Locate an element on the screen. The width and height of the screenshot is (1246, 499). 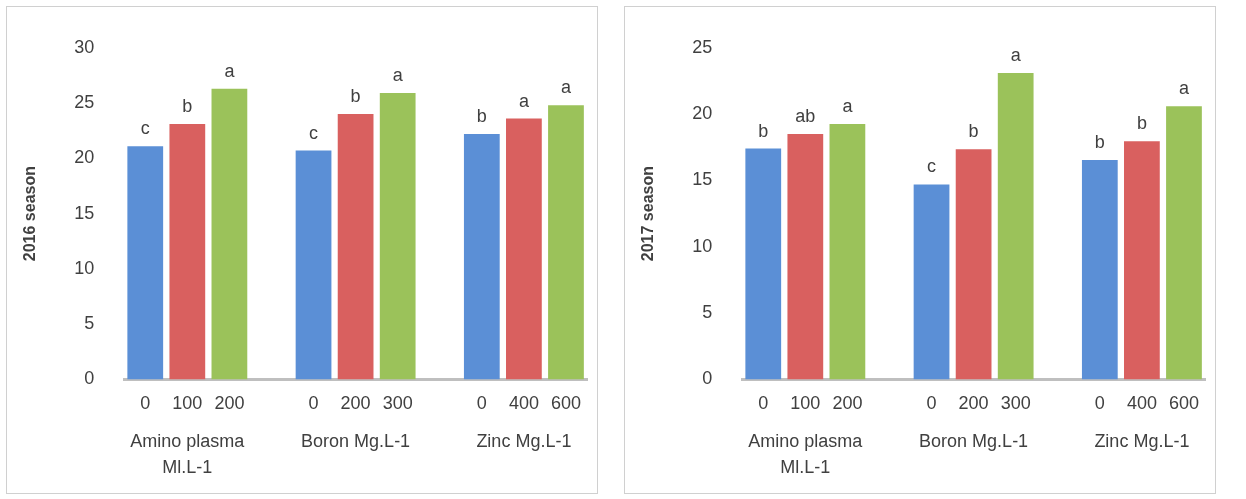
y-tick-label: 30 is located at coordinates (84, 46).